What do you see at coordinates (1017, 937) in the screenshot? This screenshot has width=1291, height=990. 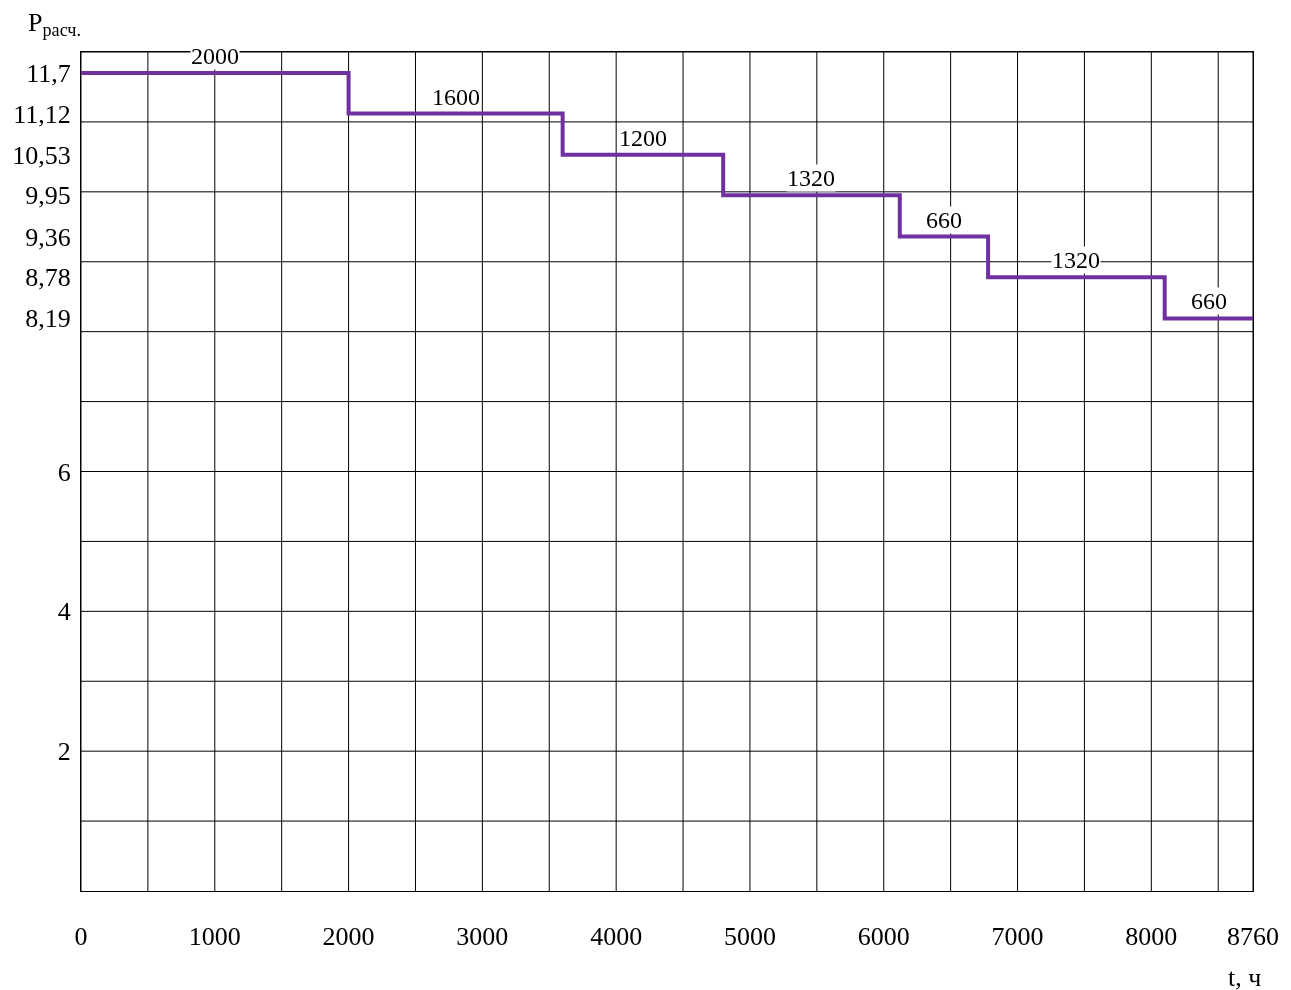 I see `x-tick-label: 7000` at bounding box center [1017, 937].